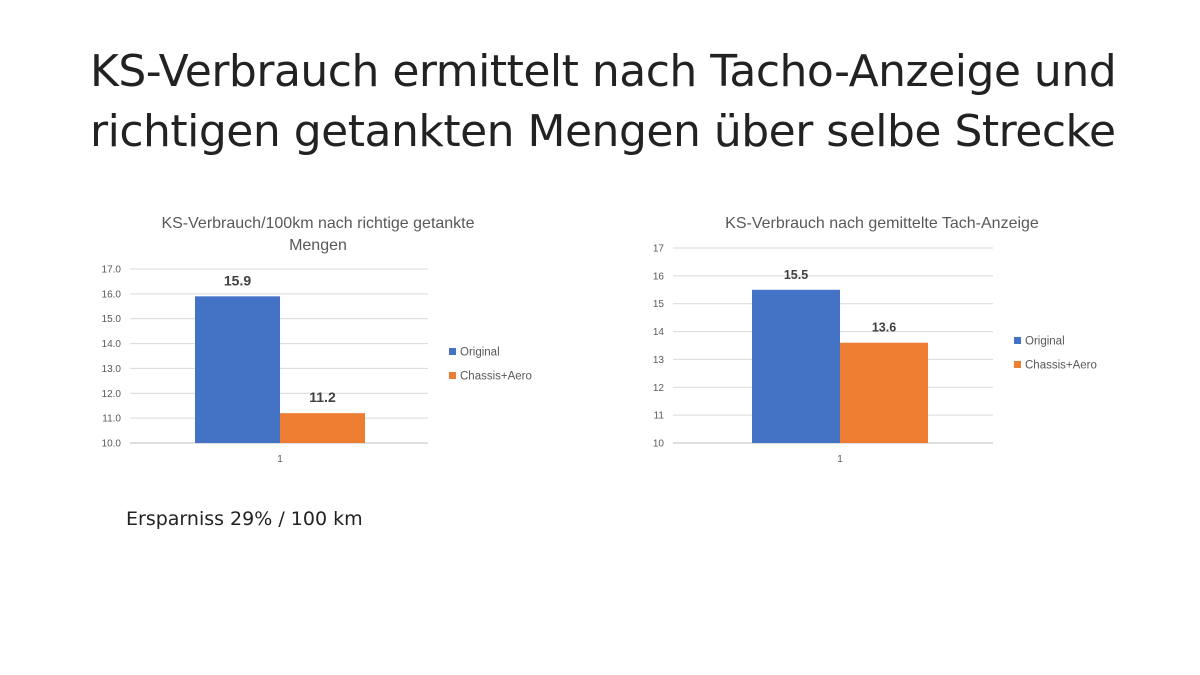 The width and height of the screenshot is (1200, 675). What do you see at coordinates (112, 344) in the screenshot?
I see `y-tick-label: 14.0` at bounding box center [112, 344].